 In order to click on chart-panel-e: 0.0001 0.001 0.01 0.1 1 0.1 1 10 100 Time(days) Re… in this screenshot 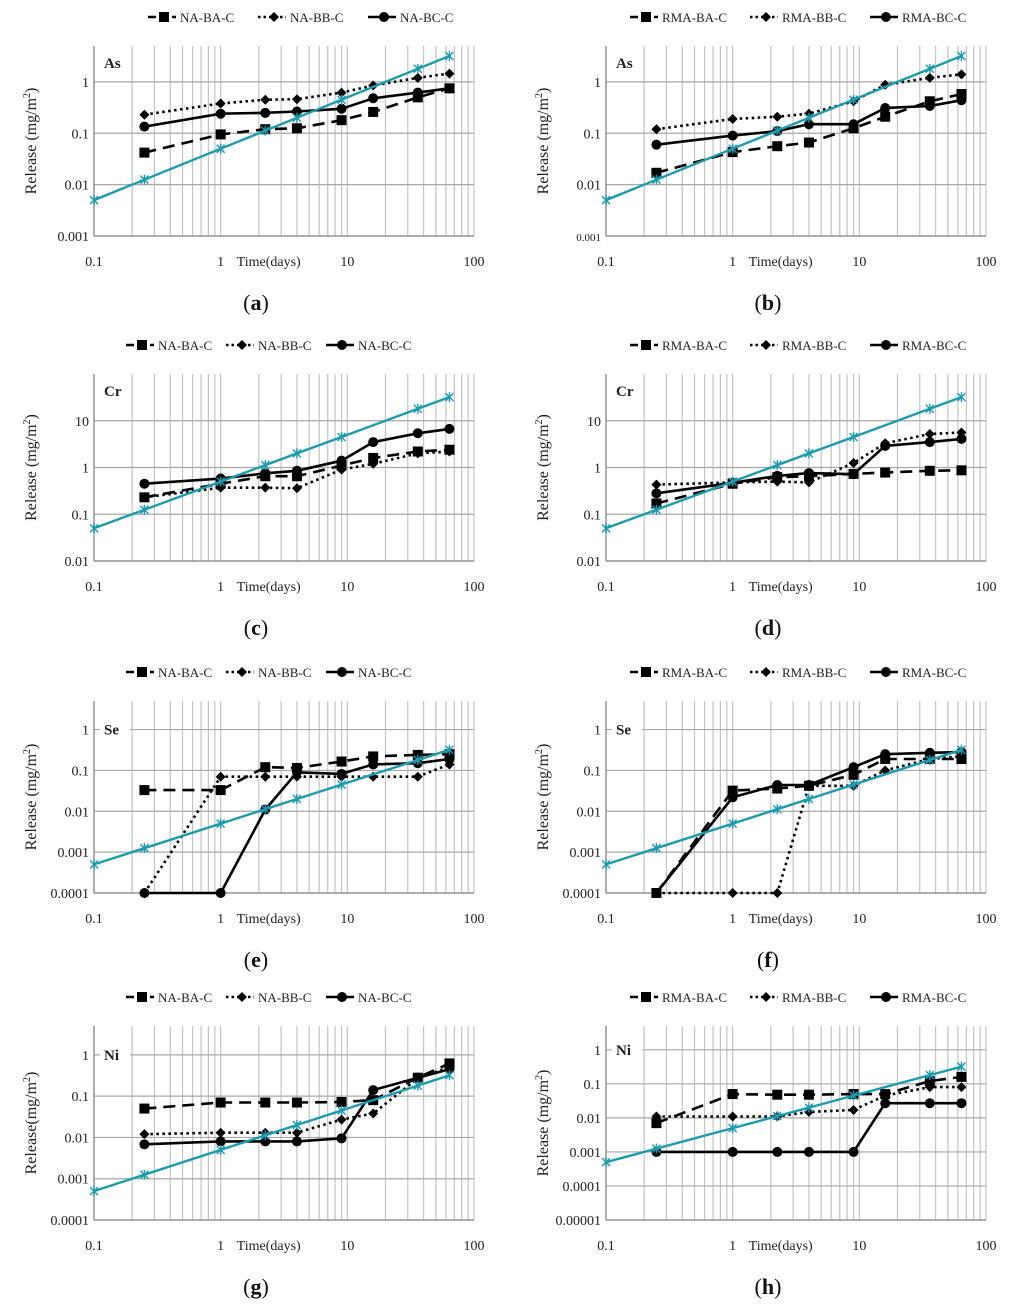, I will do `click(256, 819)`.